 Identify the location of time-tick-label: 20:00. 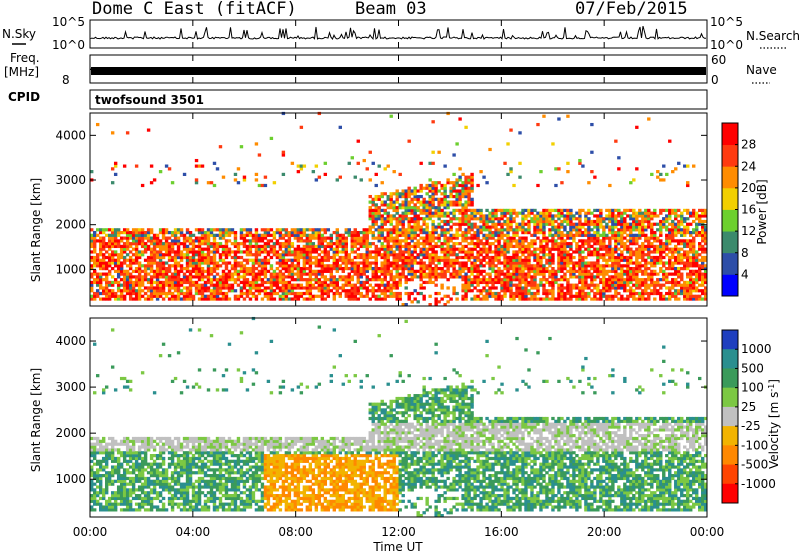
(604, 532).